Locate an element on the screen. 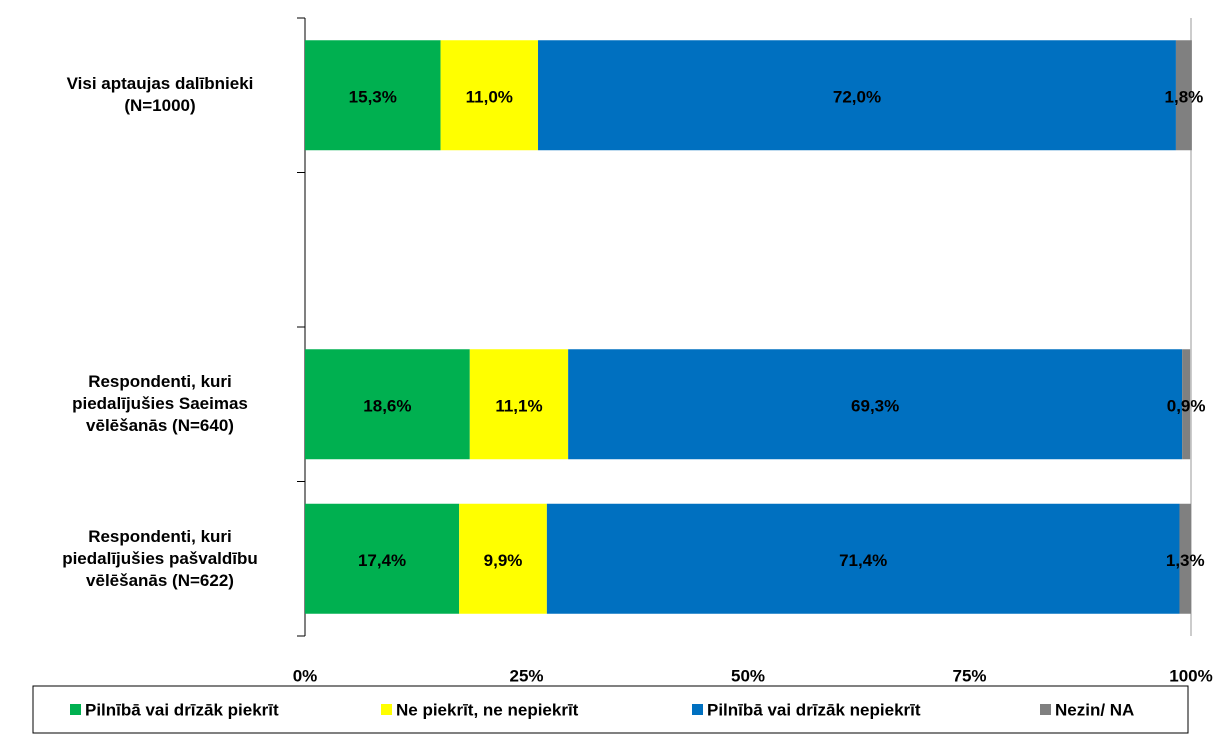 This screenshot has height=749, width=1221. data-label: 1,8% is located at coordinates (1184, 97).